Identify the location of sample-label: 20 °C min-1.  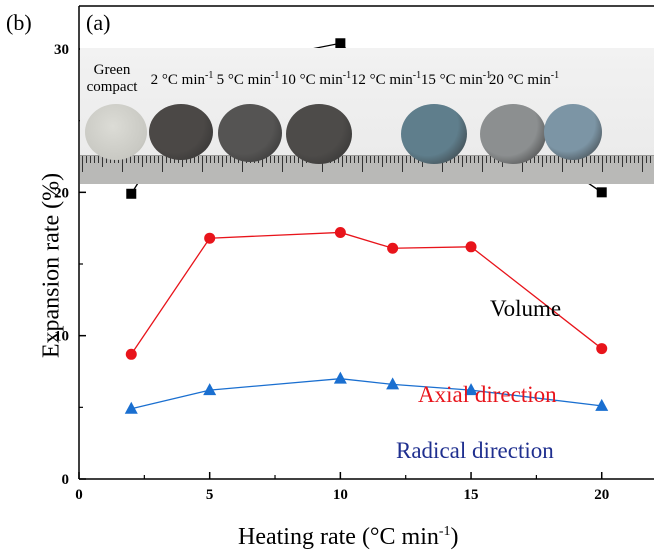
(524, 79).